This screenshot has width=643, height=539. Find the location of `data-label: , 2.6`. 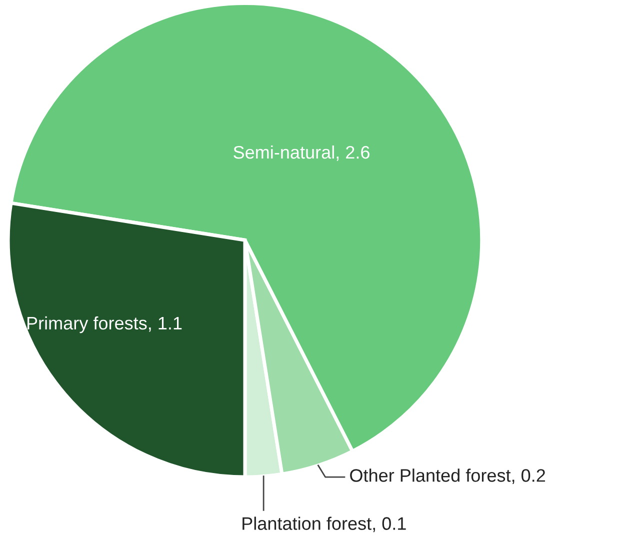

data-label: , 2.6 is located at coordinates (353, 153).